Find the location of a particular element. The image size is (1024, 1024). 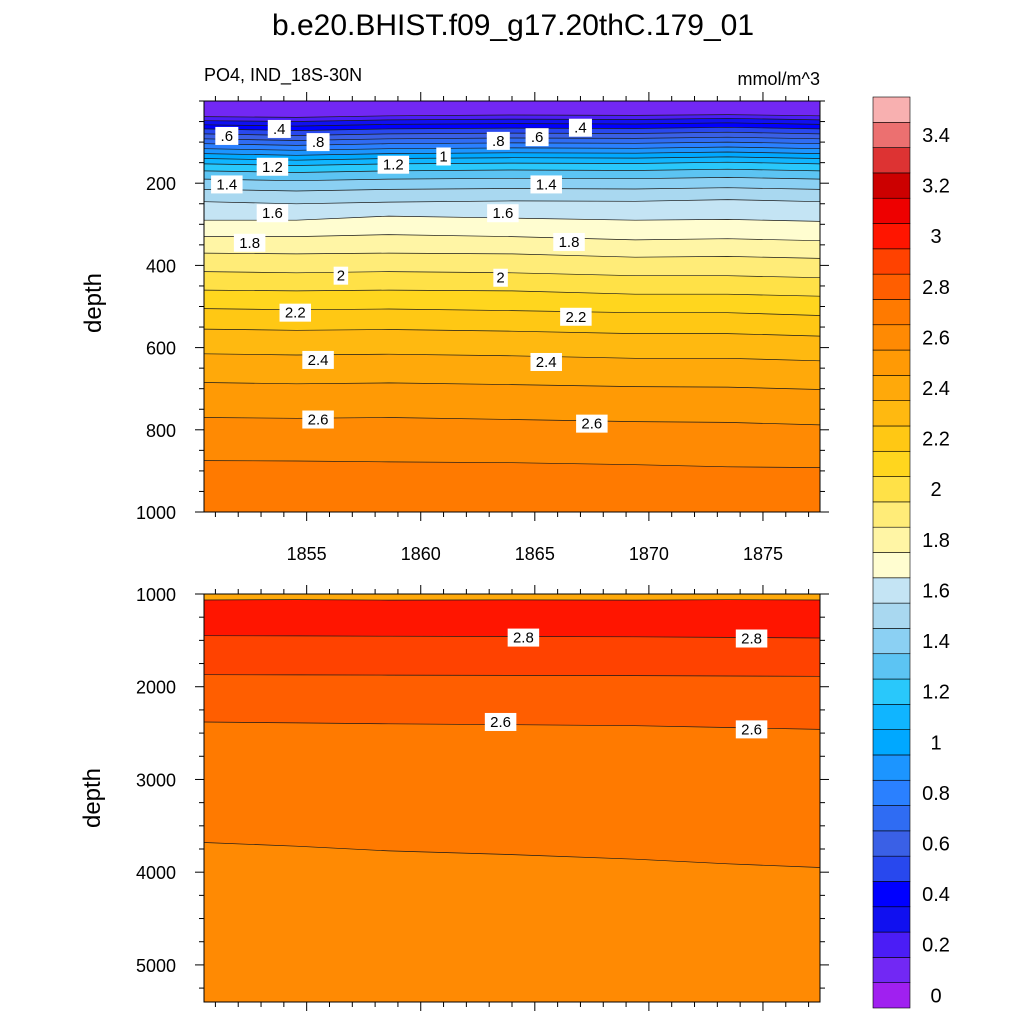

y-tick-label: 2000 is located at coordinates (156, 688).